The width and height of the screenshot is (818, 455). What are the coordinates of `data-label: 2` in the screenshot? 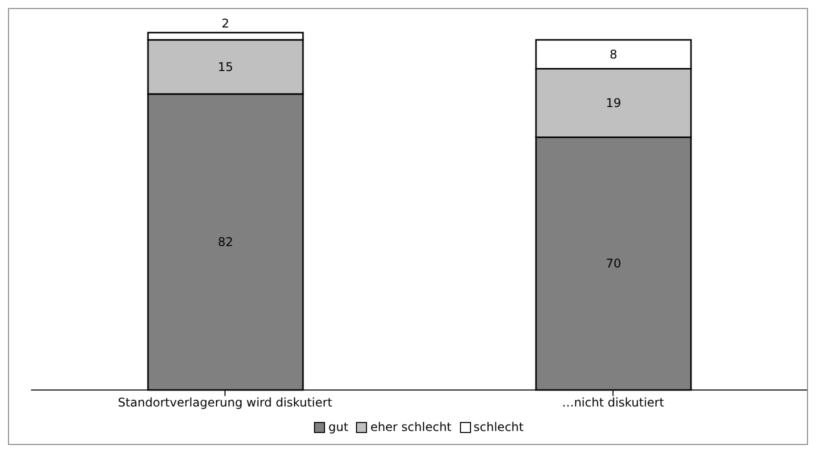 It's located at (226, 23).